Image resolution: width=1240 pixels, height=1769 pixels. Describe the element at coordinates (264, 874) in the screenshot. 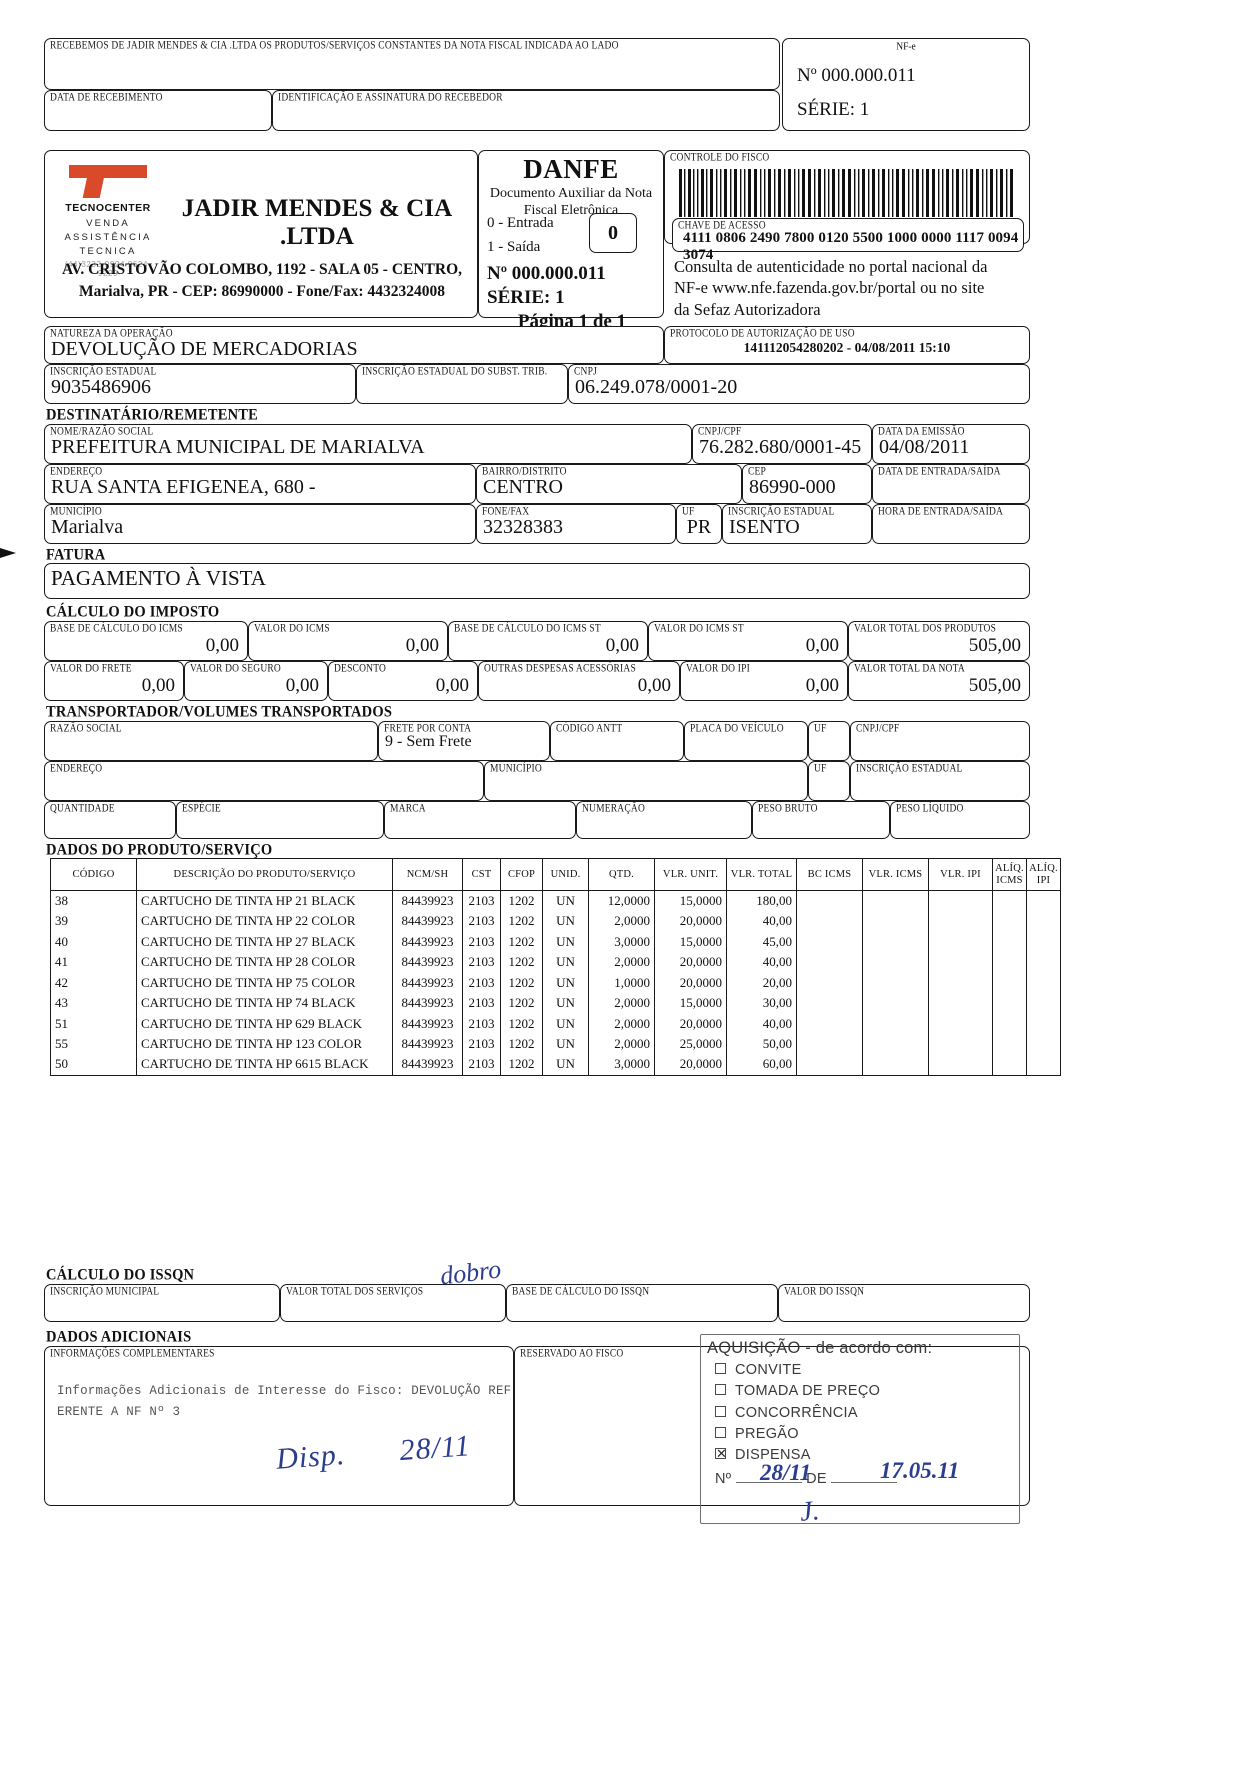

I see `col-descricao: DESCRIÇÃO DO PRODUTO/SERVIÇO` at that location.